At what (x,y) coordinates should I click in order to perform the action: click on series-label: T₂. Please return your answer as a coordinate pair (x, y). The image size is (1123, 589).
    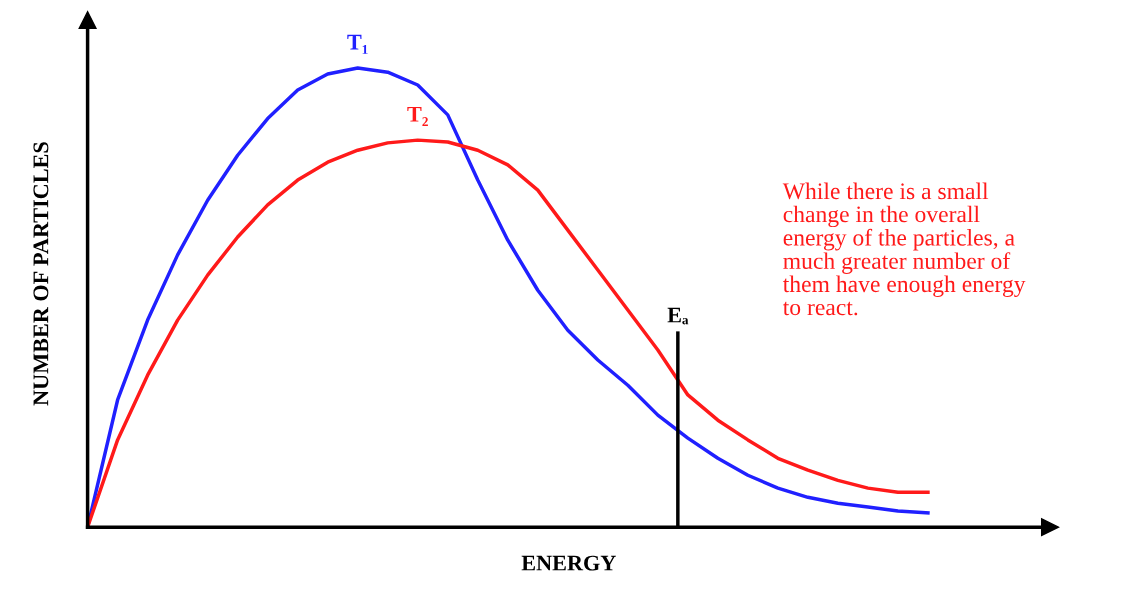
    Looking at the image, I should click on (417, 116).